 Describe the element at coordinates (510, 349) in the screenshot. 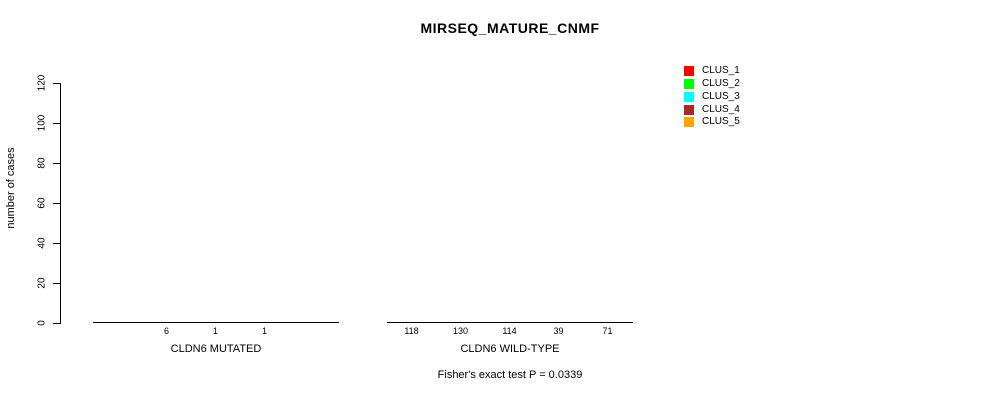

I see `group-label-cldn6-wild-type: CLDN6 WILD-TYPE` at that location.